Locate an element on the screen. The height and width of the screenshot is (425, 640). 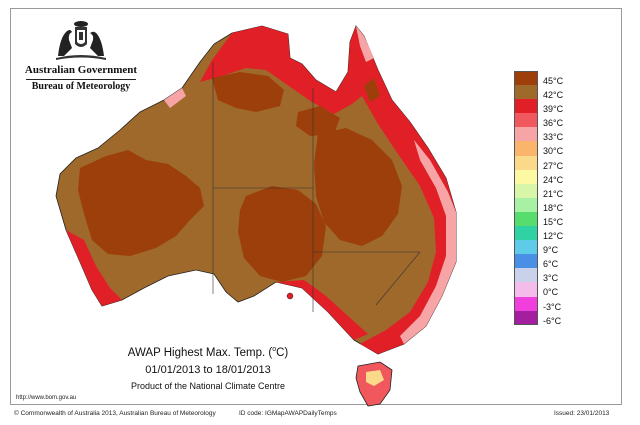
legend-label: 21°C is located at coordinates (553, 193).